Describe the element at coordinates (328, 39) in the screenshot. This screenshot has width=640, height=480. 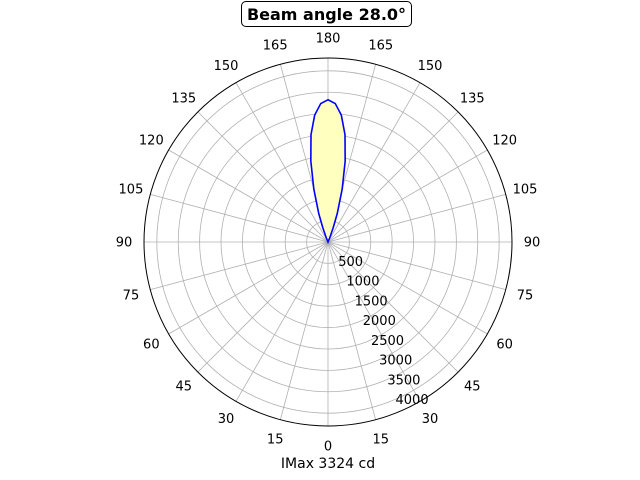
I see `angle-tick-label: 180` at that location.